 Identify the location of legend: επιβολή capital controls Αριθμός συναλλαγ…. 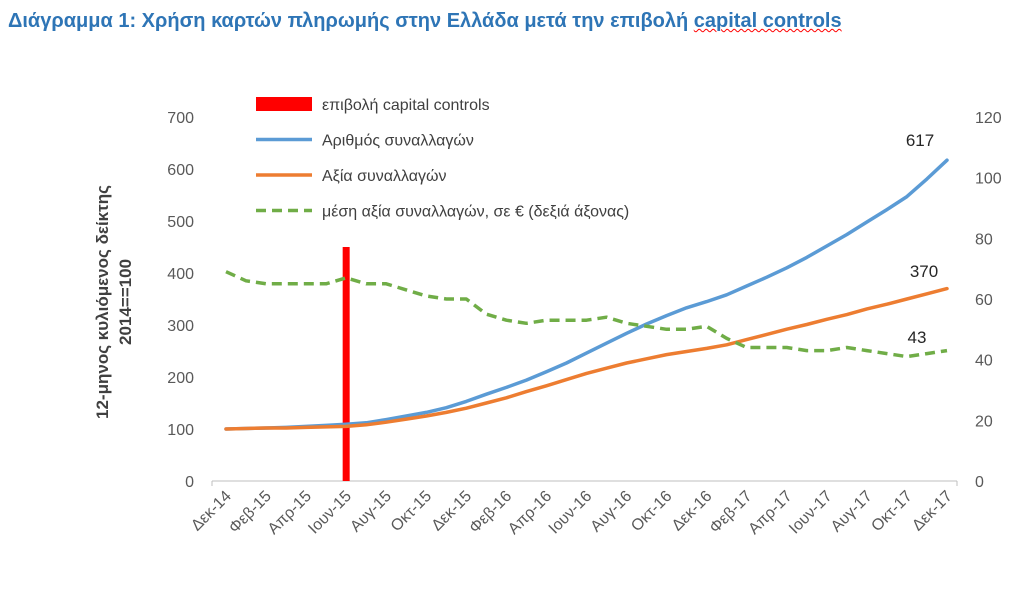
(442, 159).